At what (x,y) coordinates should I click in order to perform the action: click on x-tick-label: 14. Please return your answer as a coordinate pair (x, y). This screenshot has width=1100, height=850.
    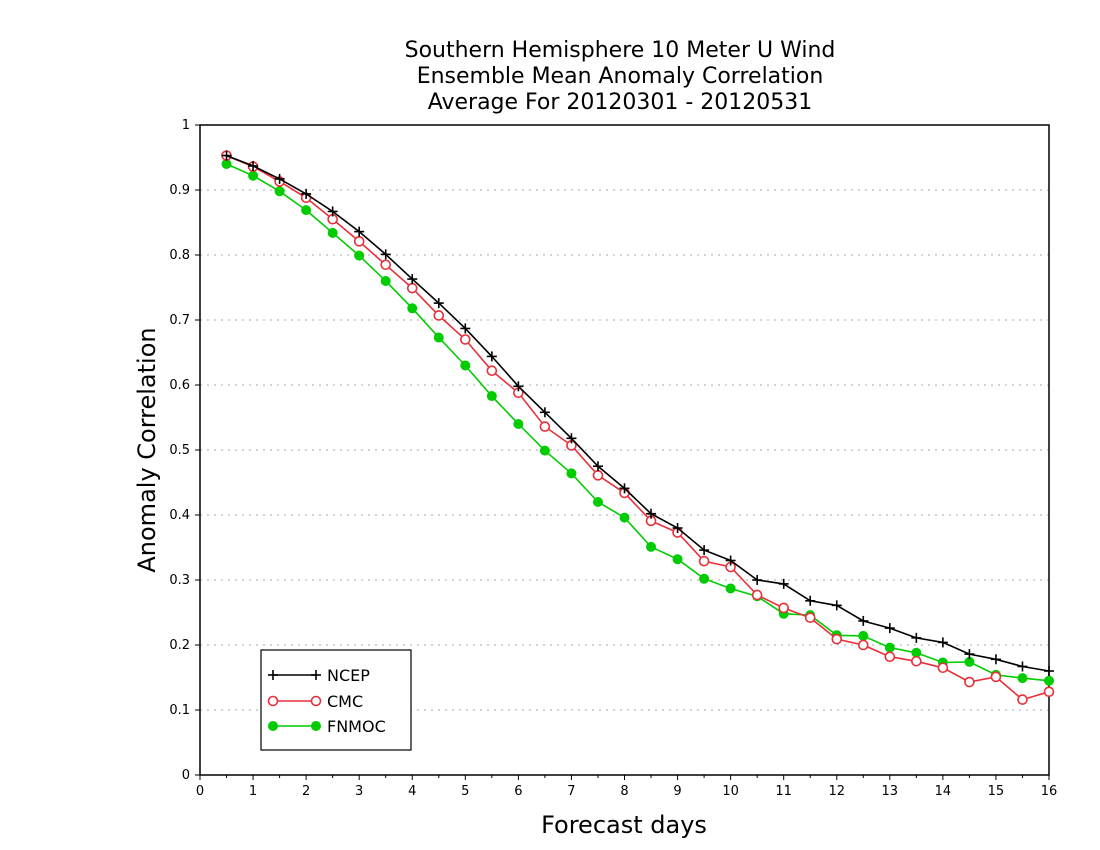
    Looking at the image, I should click on (943, 791).